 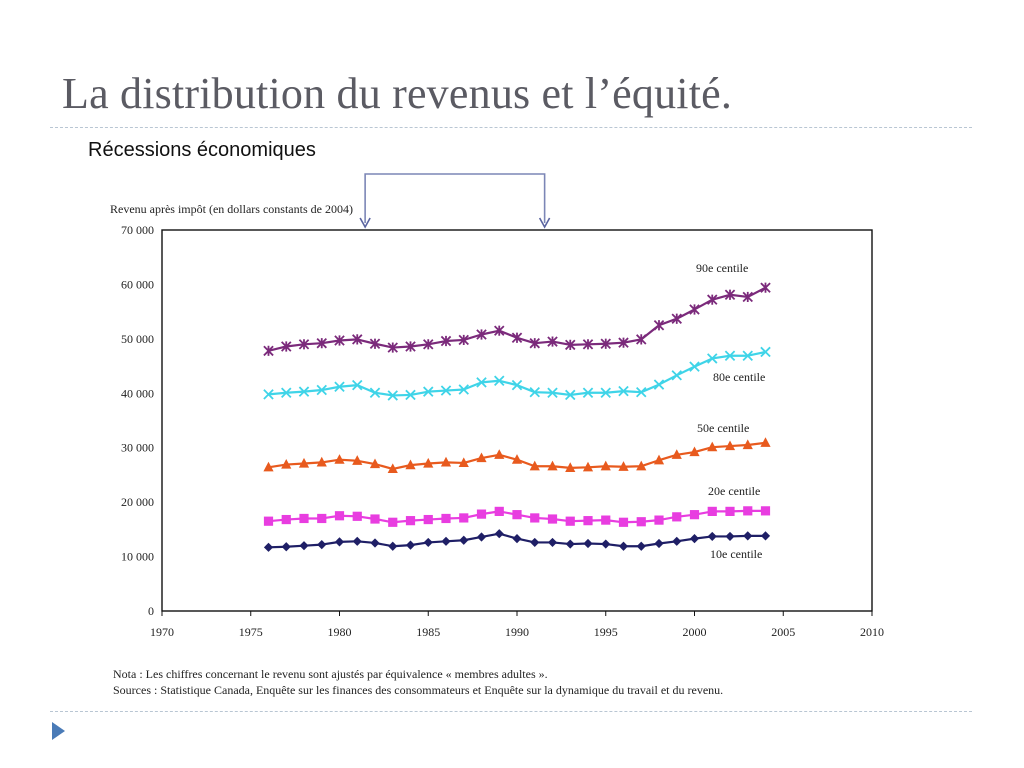 What do you see at coordinates (517, 455) in the screenshot?
I see `series-50e-centile` at bounding box center [517, 455].